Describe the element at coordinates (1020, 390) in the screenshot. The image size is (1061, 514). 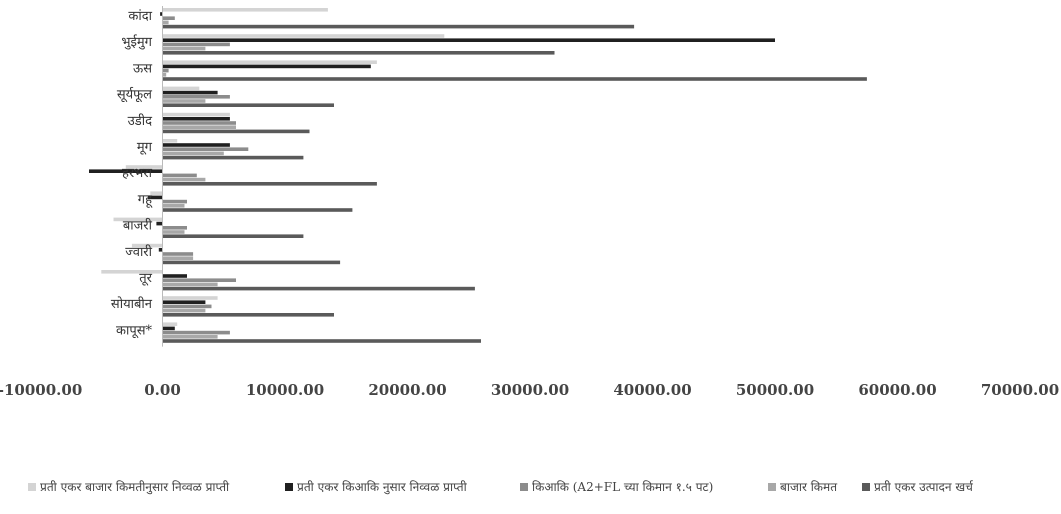
I see `x-tick-label: 70000.00` at that location.